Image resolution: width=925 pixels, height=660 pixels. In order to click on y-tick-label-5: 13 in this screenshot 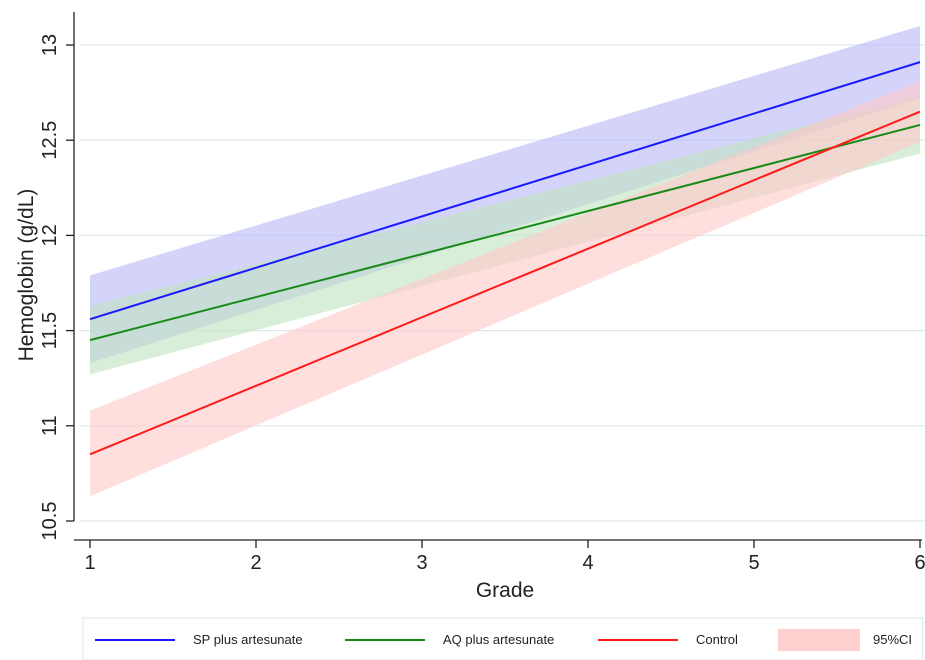, I will do `click(50, 45)`.